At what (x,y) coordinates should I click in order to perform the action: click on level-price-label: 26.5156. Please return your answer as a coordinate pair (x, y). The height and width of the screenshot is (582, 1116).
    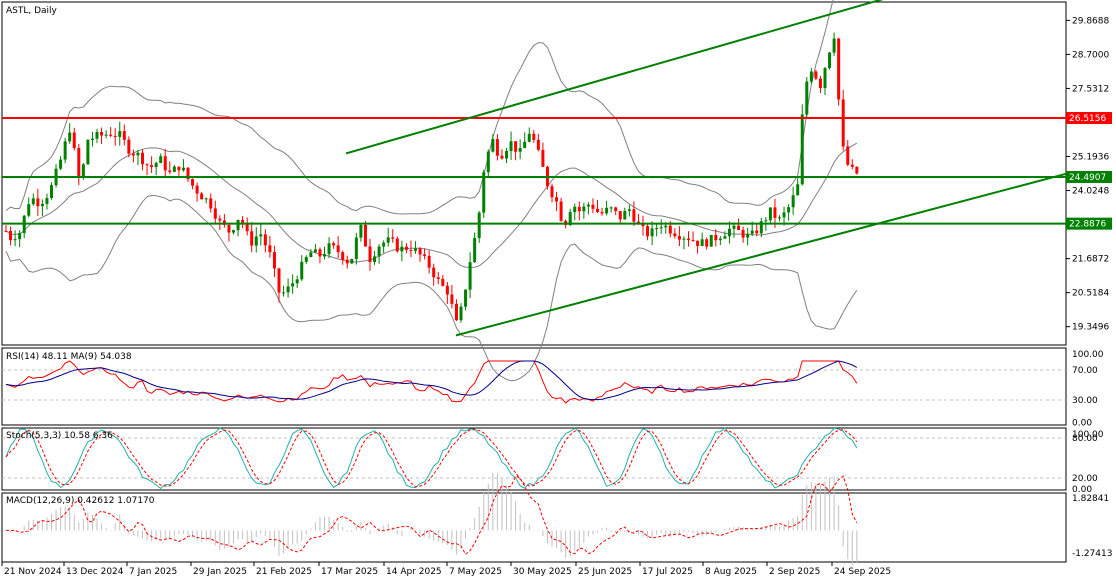
    Looking at the image, I should click on (1087, 119).